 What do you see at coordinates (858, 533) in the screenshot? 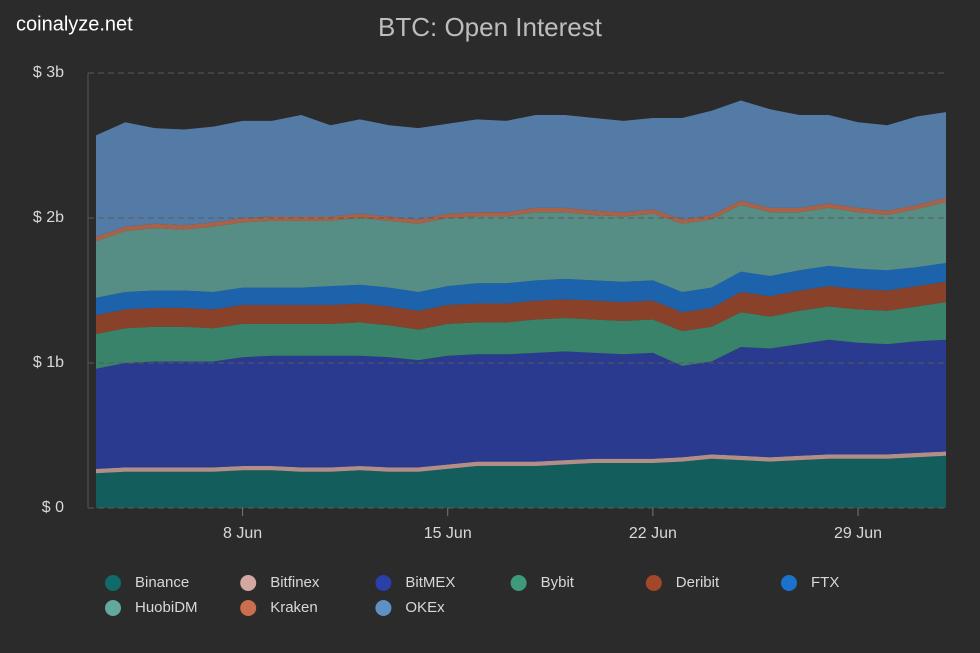
I see `x-tick-label: 29 Jun` at bounding box center [858, 533].